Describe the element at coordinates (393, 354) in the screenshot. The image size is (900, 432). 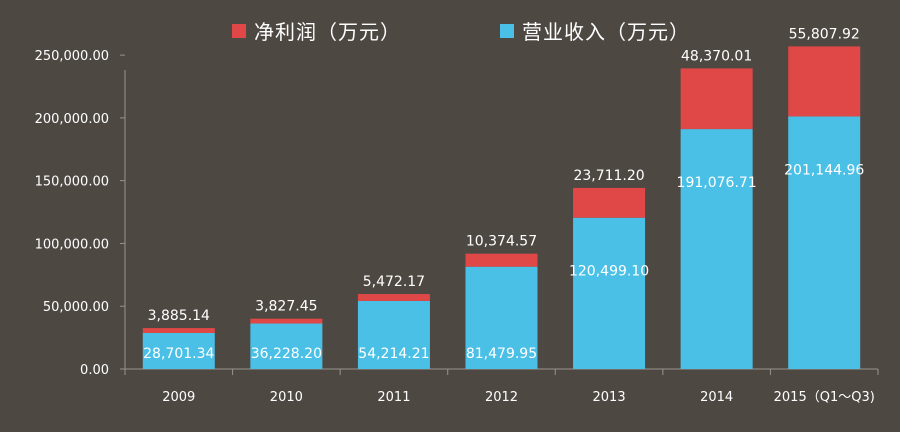
I see `data-label-revenue: 54,214.21` at that location.